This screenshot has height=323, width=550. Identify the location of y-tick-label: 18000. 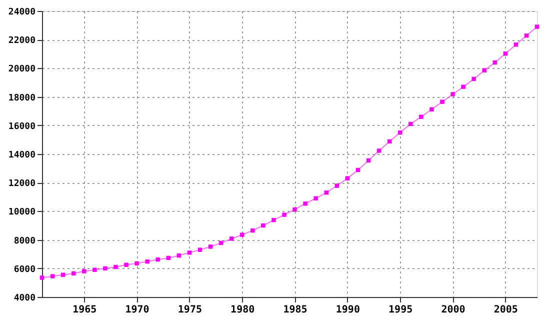
(22, 98).